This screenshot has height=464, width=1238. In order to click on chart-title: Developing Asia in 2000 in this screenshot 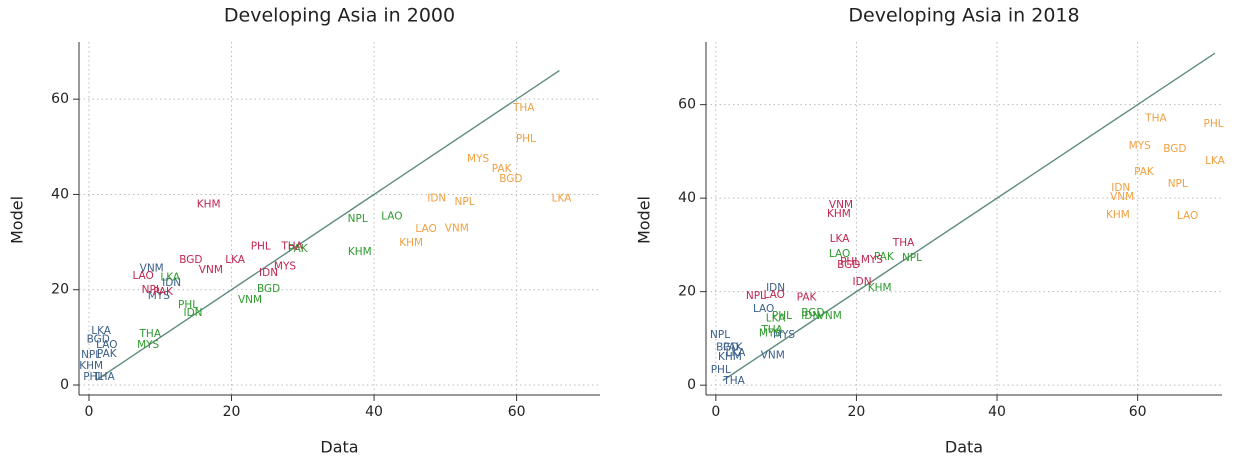, I will do `click(339, 16)`.